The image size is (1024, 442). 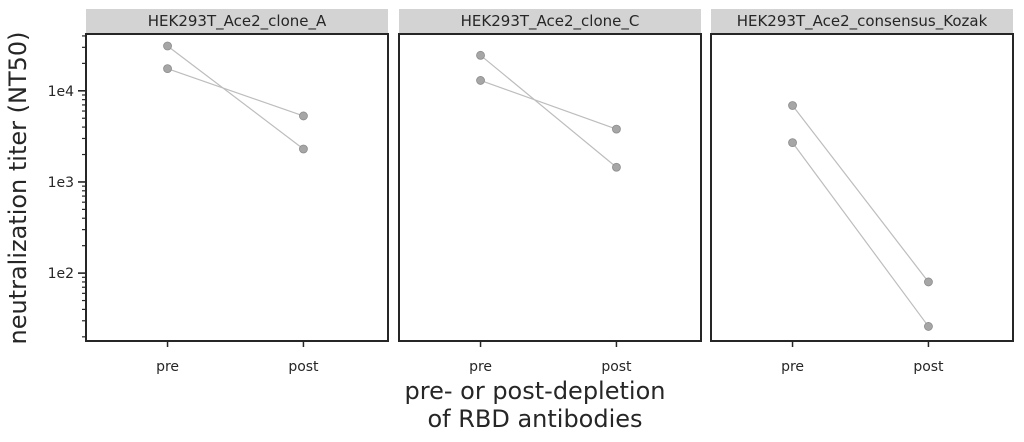 What do you see at coordinates (61, 92) in the screenshot?
I see `y-tick-label: 1e4` at bounding box center [61, 92].